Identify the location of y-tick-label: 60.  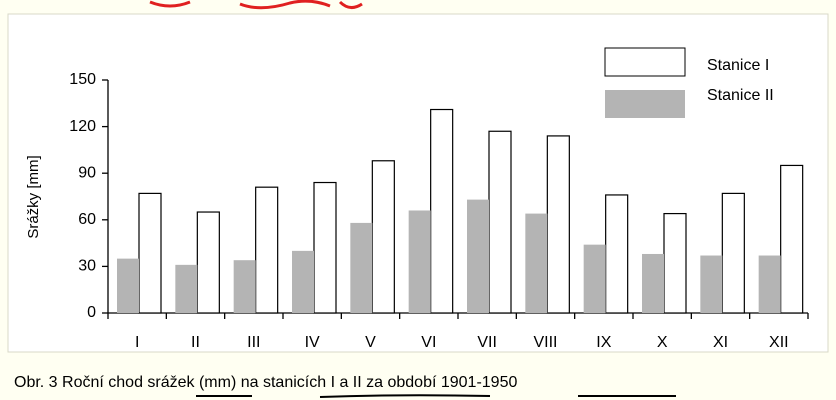
(87, 219).